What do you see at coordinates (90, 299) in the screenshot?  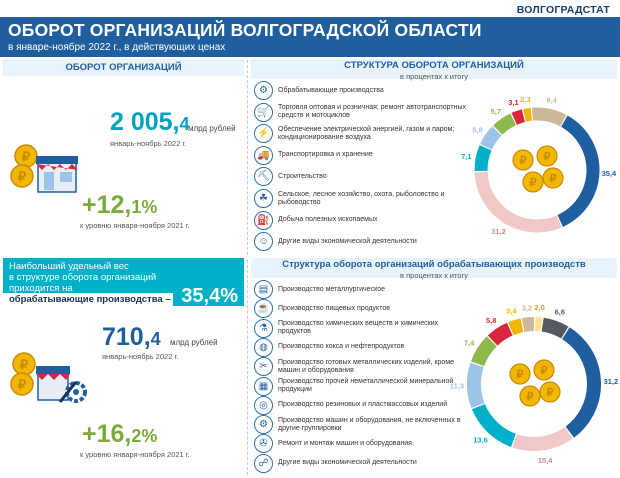 I see `highlight-line4: обрабатывающие производства –` at bounding box center [90, 299].